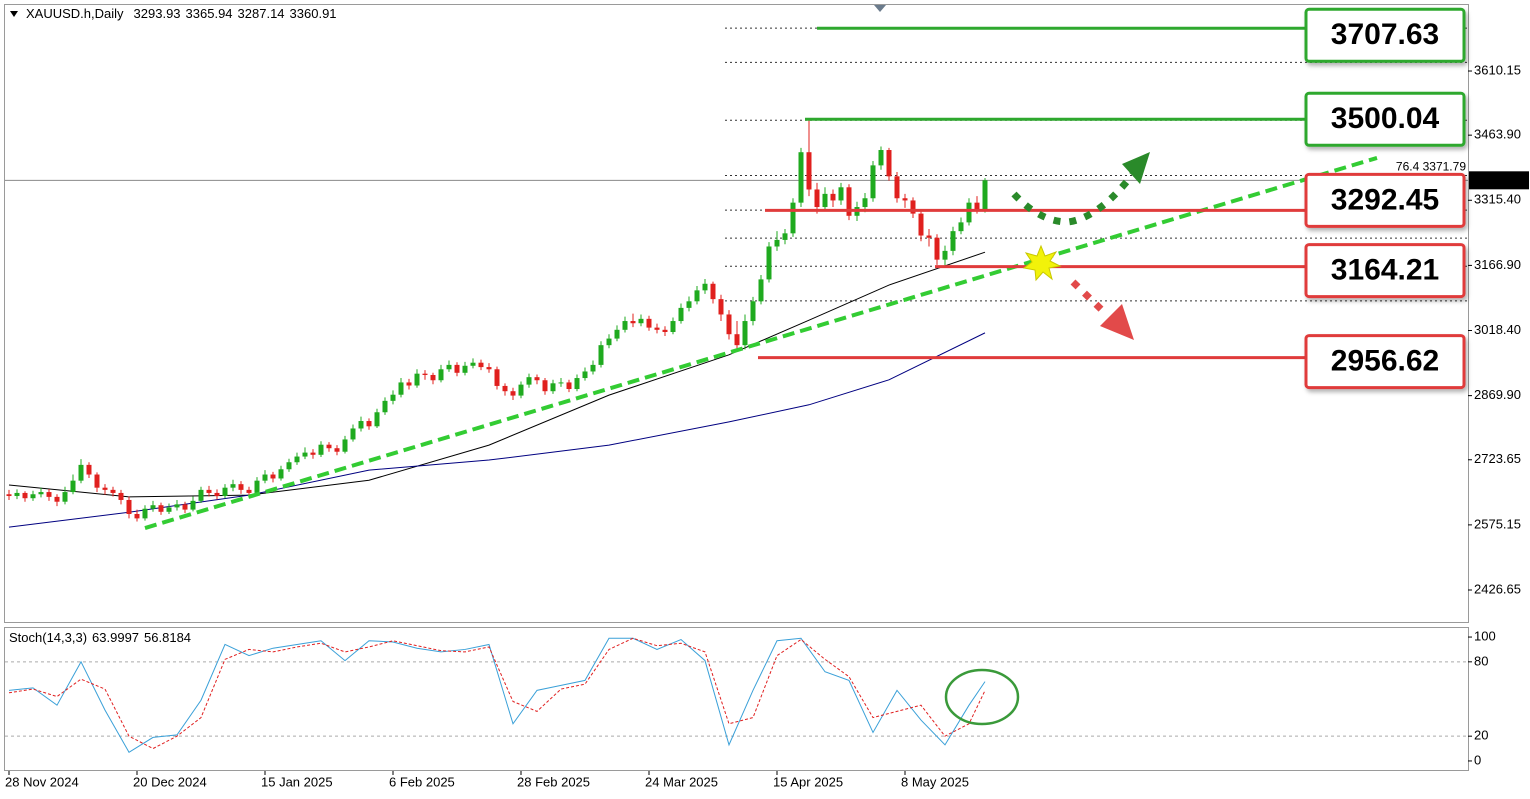  Describe the element at coordinates (167, 637) in the screenshot. I see `stoch-signal-value: 56.8184` at that location.